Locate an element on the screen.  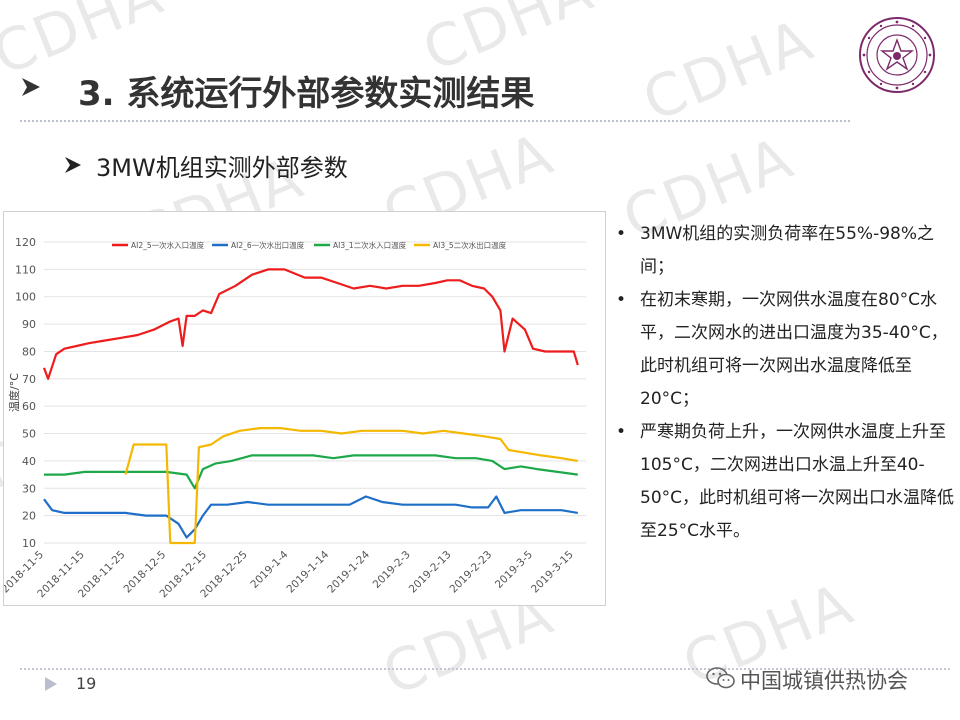
footer-divider is located at coordinates (485, 669).